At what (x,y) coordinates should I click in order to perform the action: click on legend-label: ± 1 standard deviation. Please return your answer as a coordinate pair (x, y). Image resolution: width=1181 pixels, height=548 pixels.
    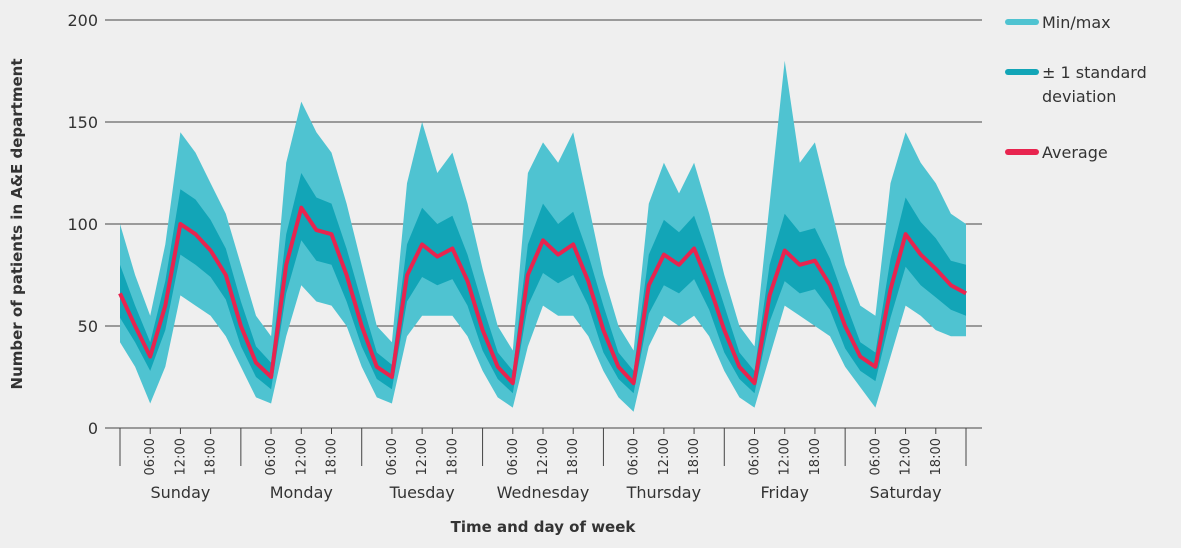
    Looking at the image, I should click on (1094, 84).